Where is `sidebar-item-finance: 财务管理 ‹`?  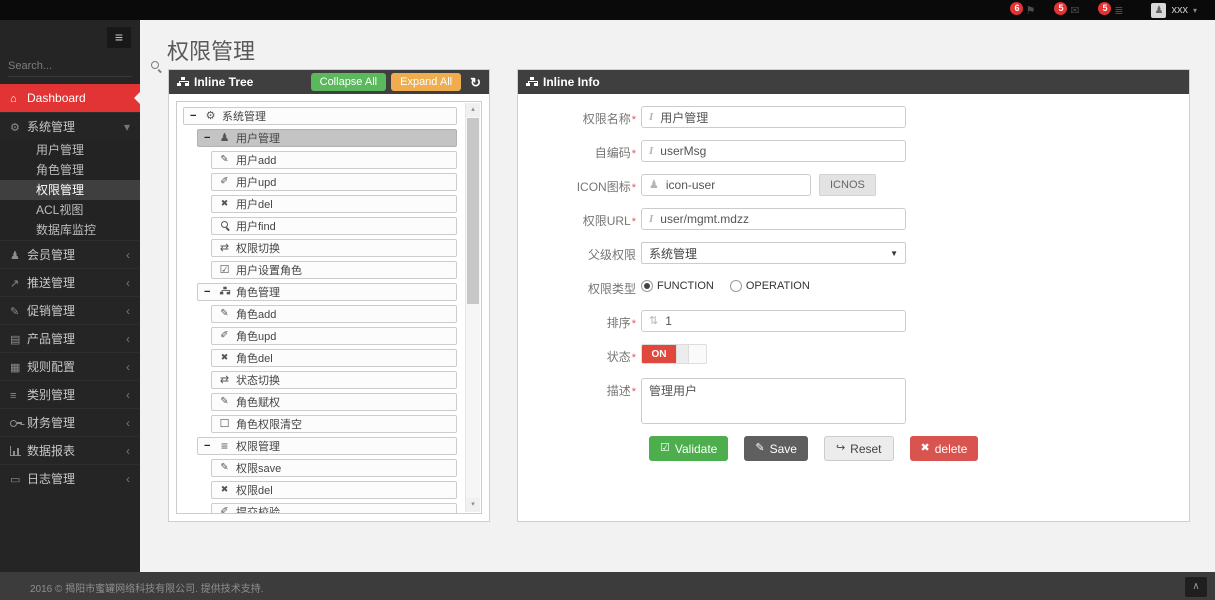
sidebar-item-finance: 财务管理 ‹ is located at coordinates (70, 422).